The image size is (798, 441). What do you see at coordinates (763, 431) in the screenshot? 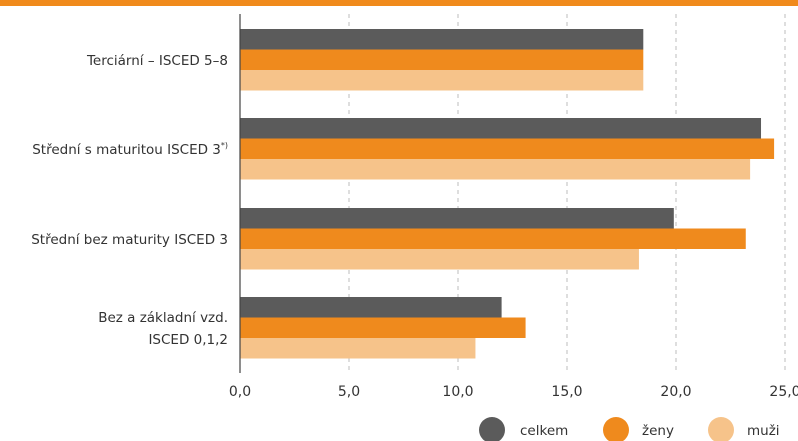
I see `legend-label-muzi: muži` at bounding box center [763, 431].